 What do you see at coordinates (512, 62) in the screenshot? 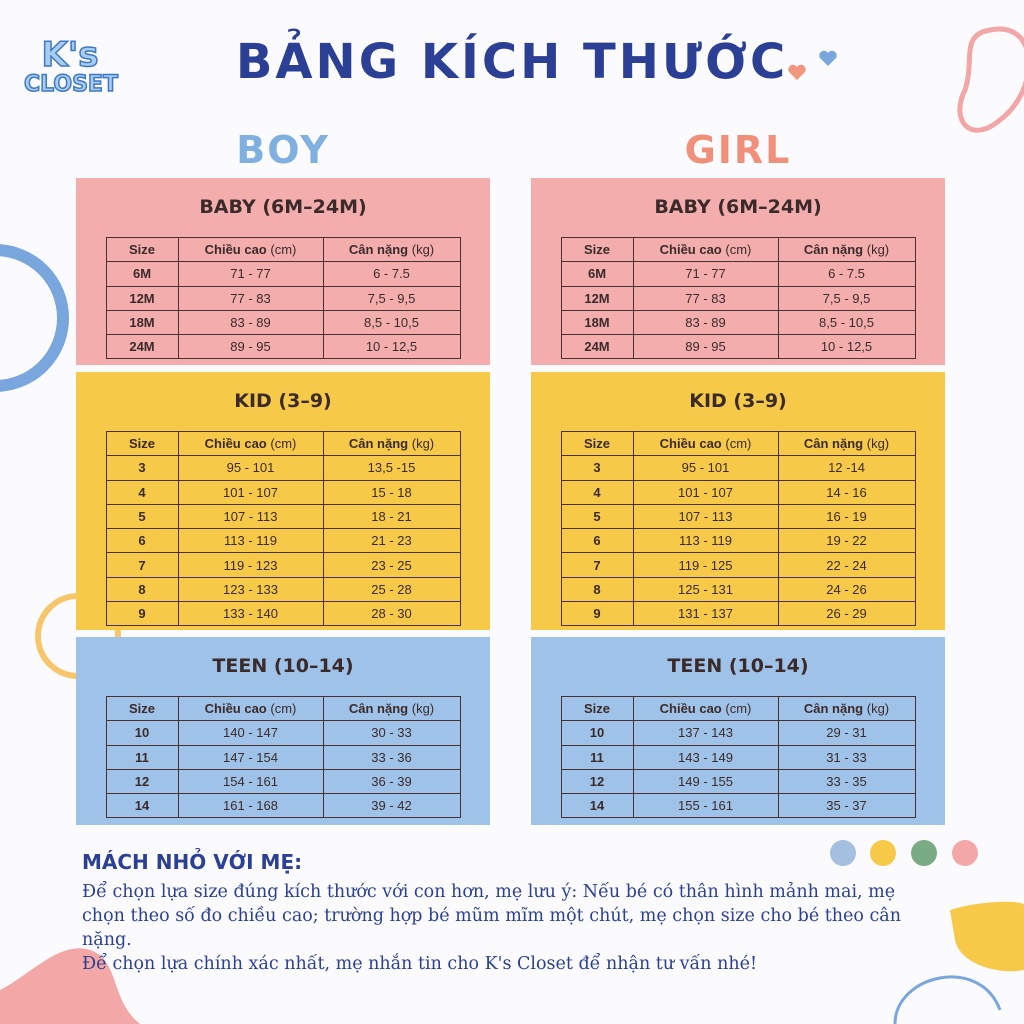
I see `page-title: BẢNG KÍCH THƯỚC` at bounding box center [512, 62].